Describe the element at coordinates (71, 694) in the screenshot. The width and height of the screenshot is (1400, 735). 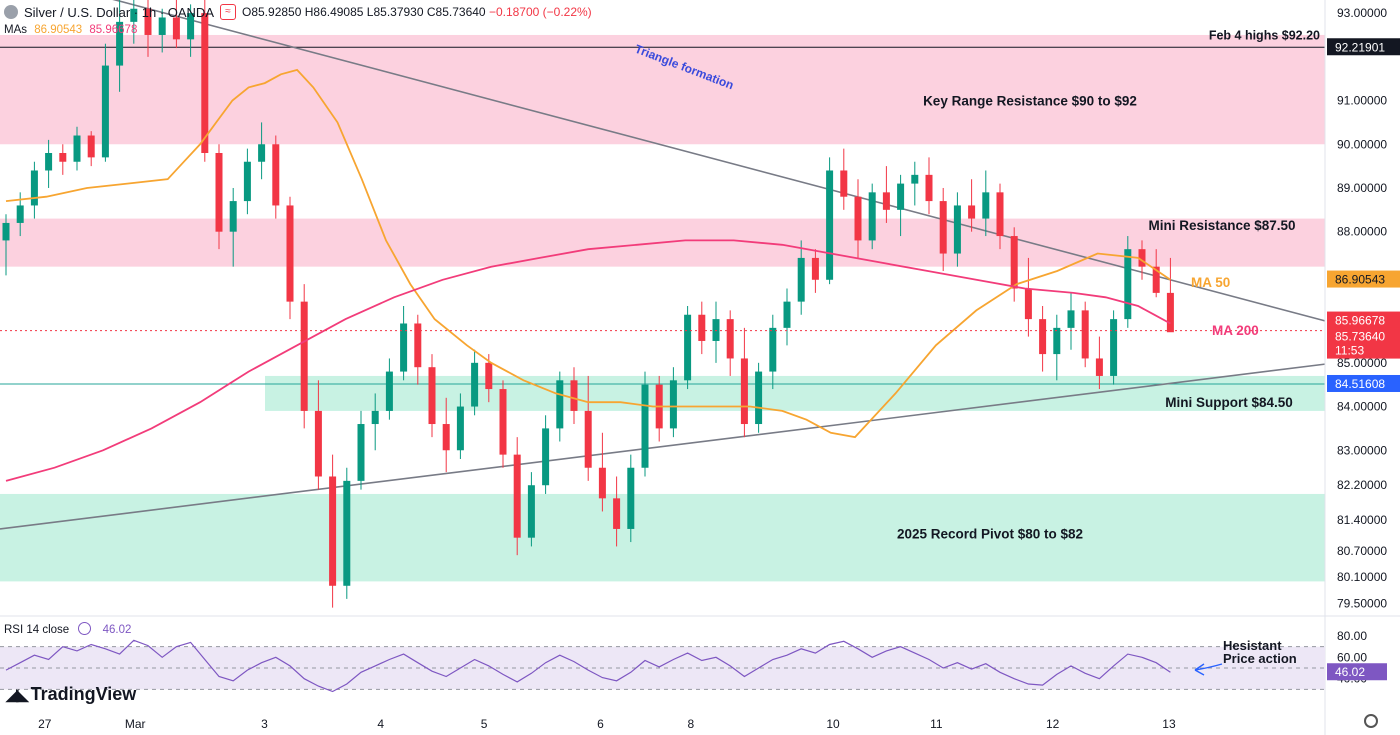
I see `tradingview-logo: ◢◣ TradingView` at that location.